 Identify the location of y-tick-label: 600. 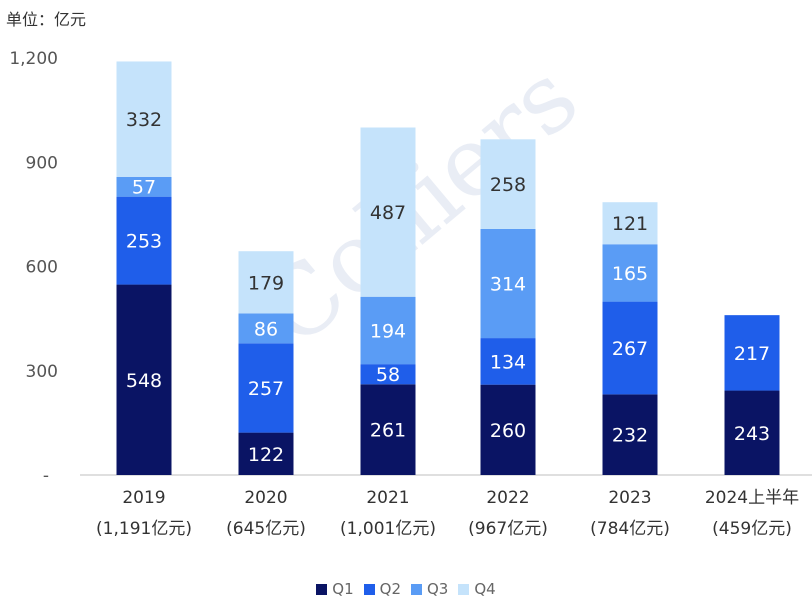
(42, 268).